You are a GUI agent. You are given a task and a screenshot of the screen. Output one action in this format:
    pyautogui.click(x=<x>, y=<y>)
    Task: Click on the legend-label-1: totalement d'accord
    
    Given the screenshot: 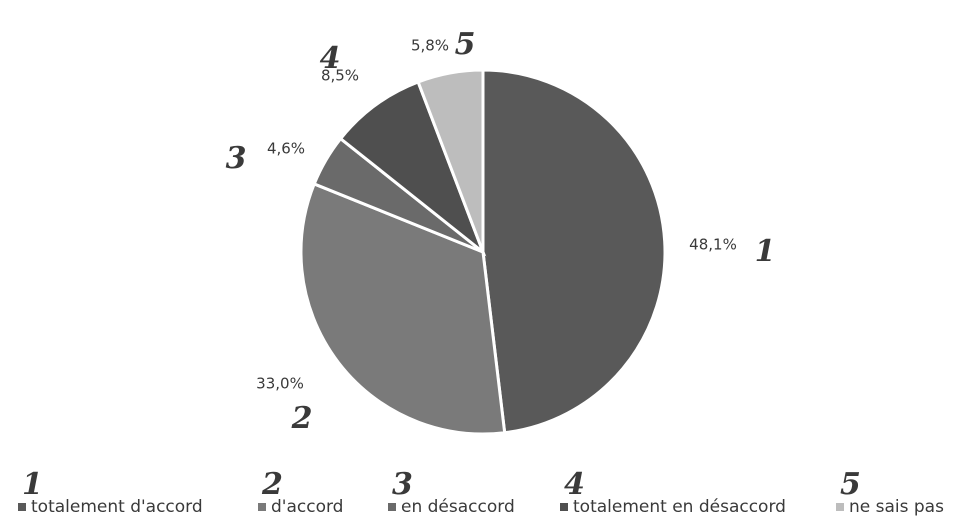 What is the action you would take?
    pyautogui.click(x=117, y=507)
    